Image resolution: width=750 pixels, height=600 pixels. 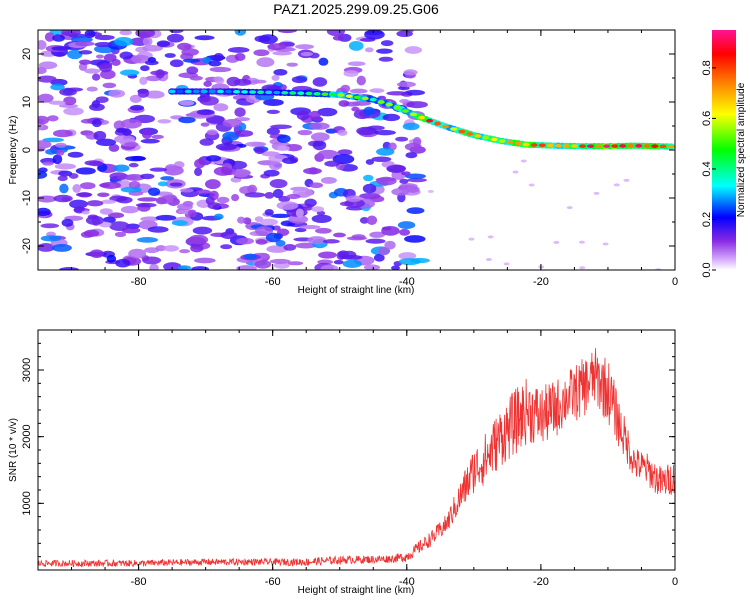 What do you see at coordinates (356, 590) in the screenshot?
I see `snr-x-axis-title: Height of straight line (km)` at bounding box center [356, 590].